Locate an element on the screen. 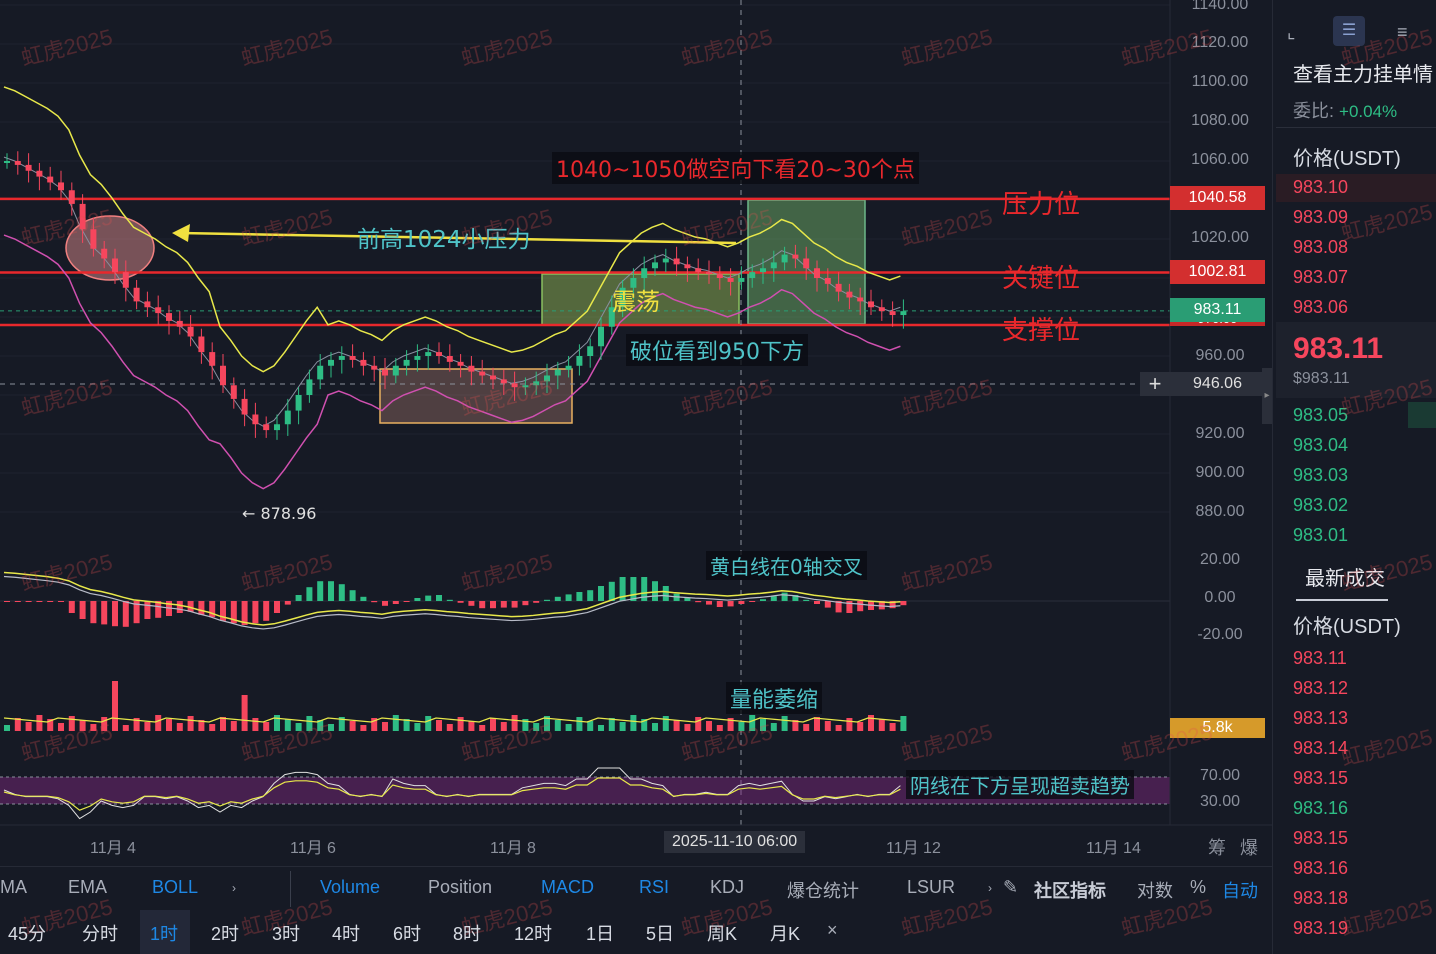 The width and height of the screenshot is (1436, 954). rsi-tick: 70.00 is located at coordinates (1220, 775).